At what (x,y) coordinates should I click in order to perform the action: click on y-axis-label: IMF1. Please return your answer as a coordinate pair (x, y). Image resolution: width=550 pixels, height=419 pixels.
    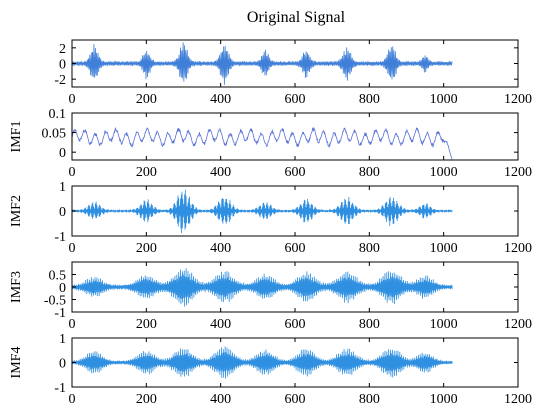
    Looking at the image, I should click on (16, 137).